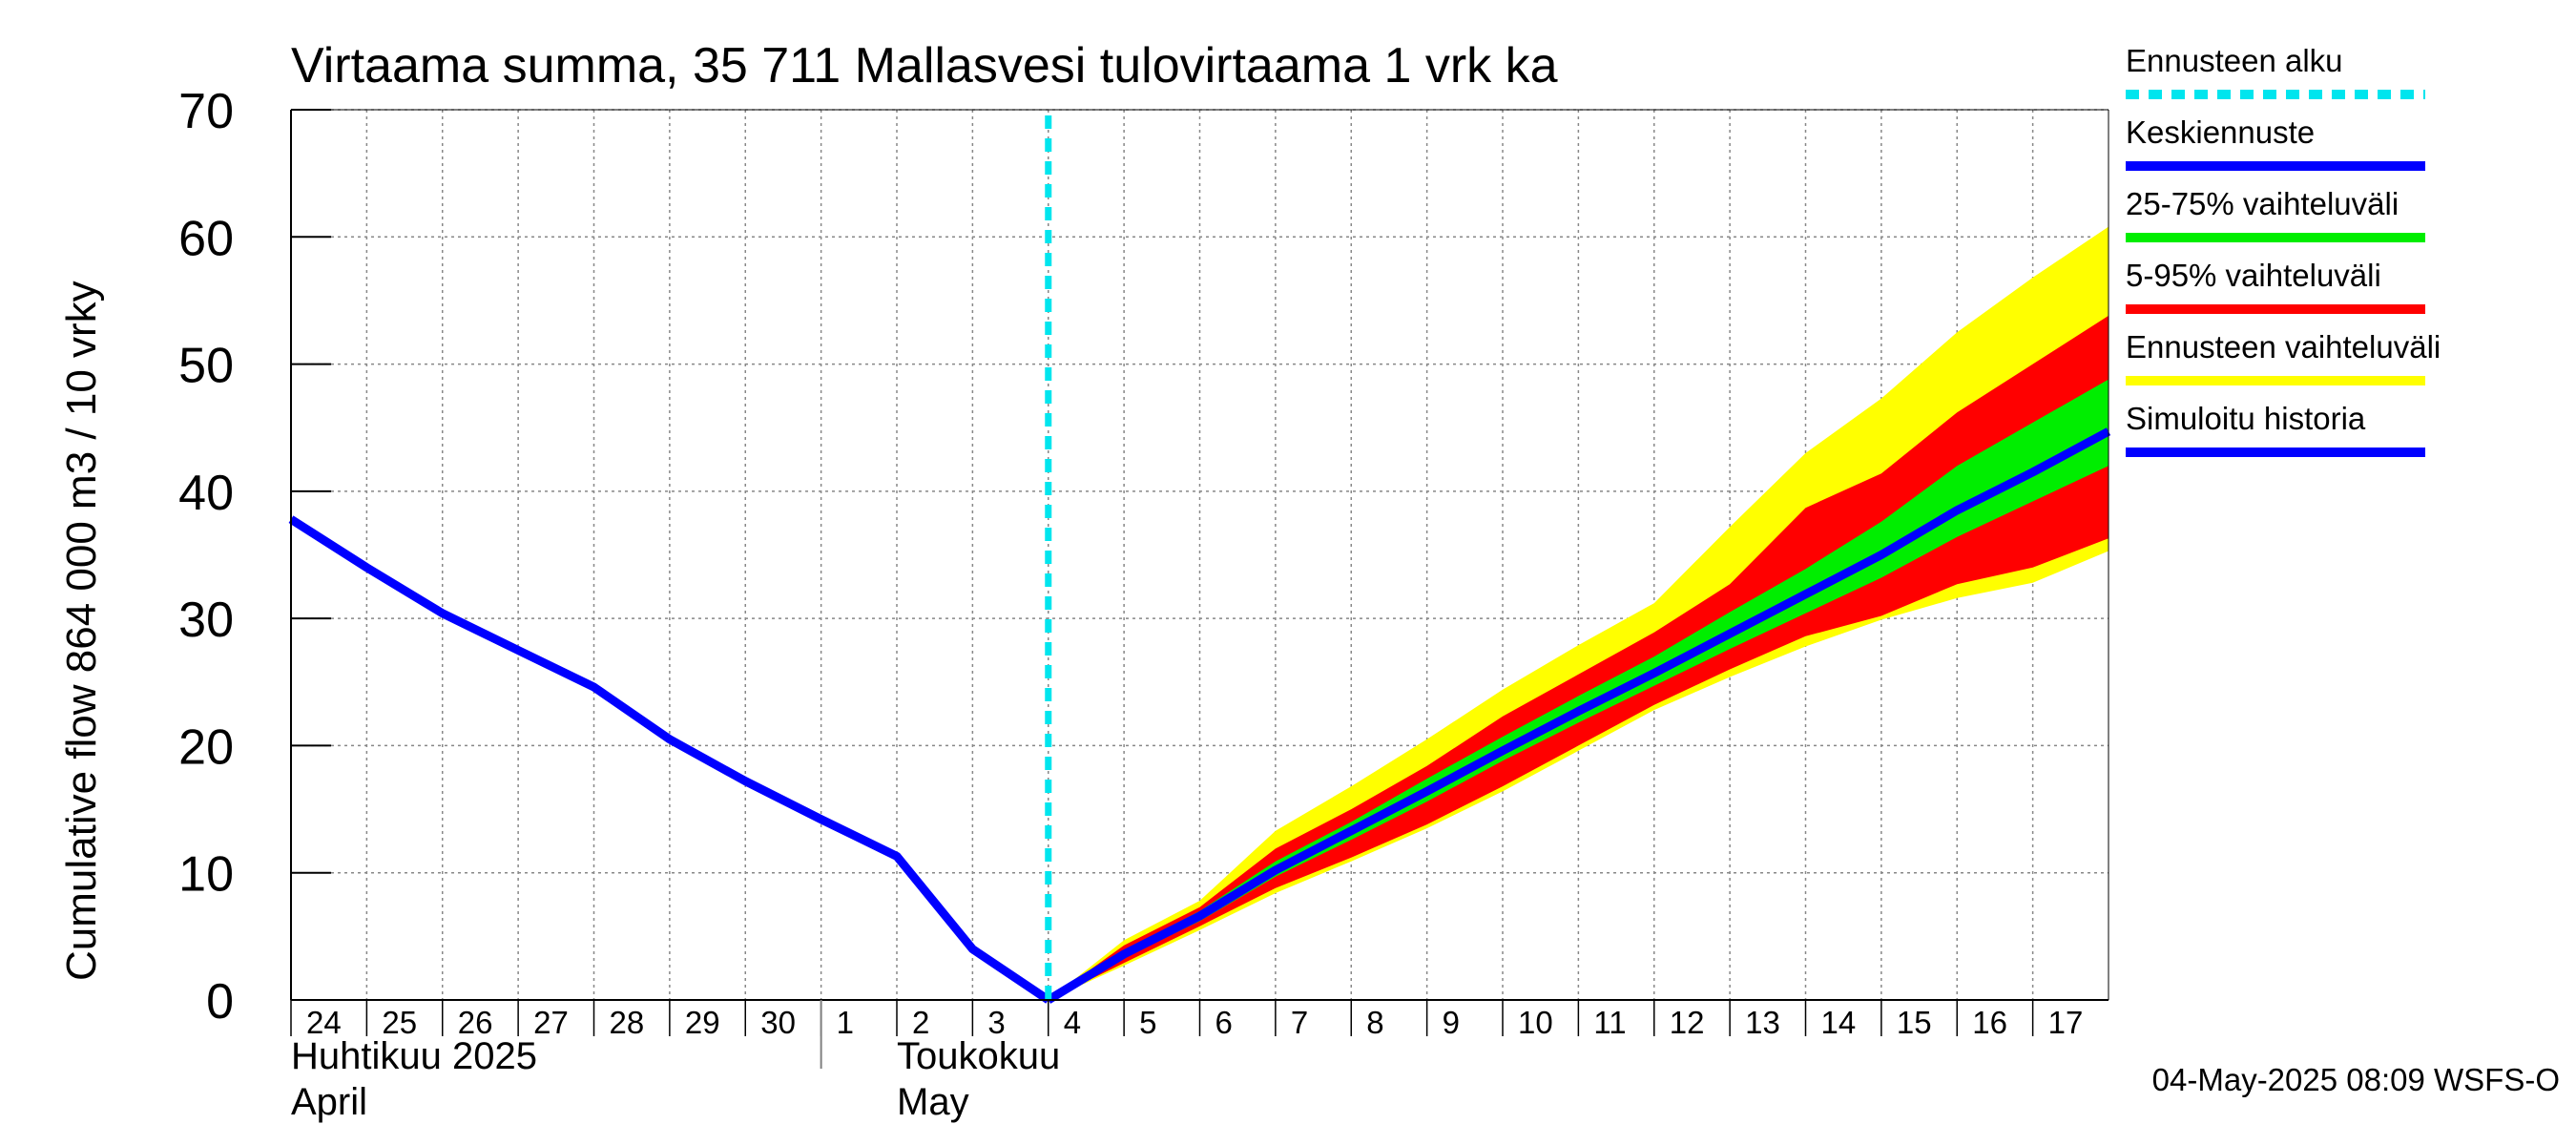 This screenshot has height=1145, width=2576. Describe the element at coordinates (81, 631) in the screenshot. I see `y-axis-label: Cumulative flow 864 000 m3 / 10 vrky` at that location.